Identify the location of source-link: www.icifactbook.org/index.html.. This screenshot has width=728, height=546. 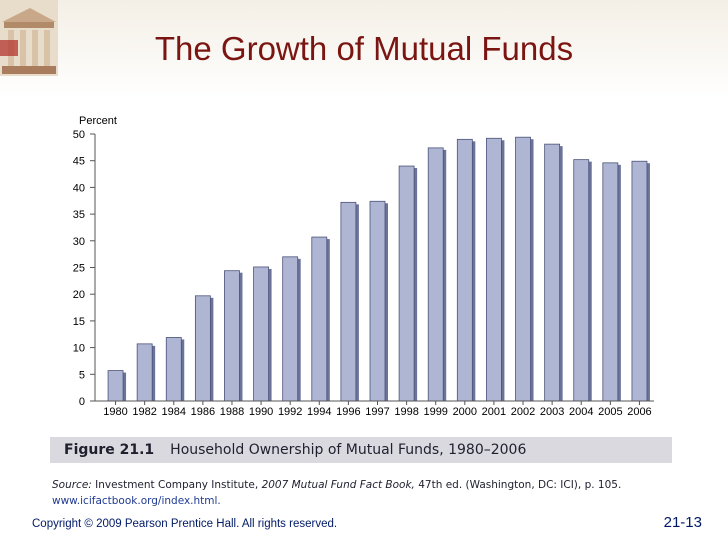
(136, 501).